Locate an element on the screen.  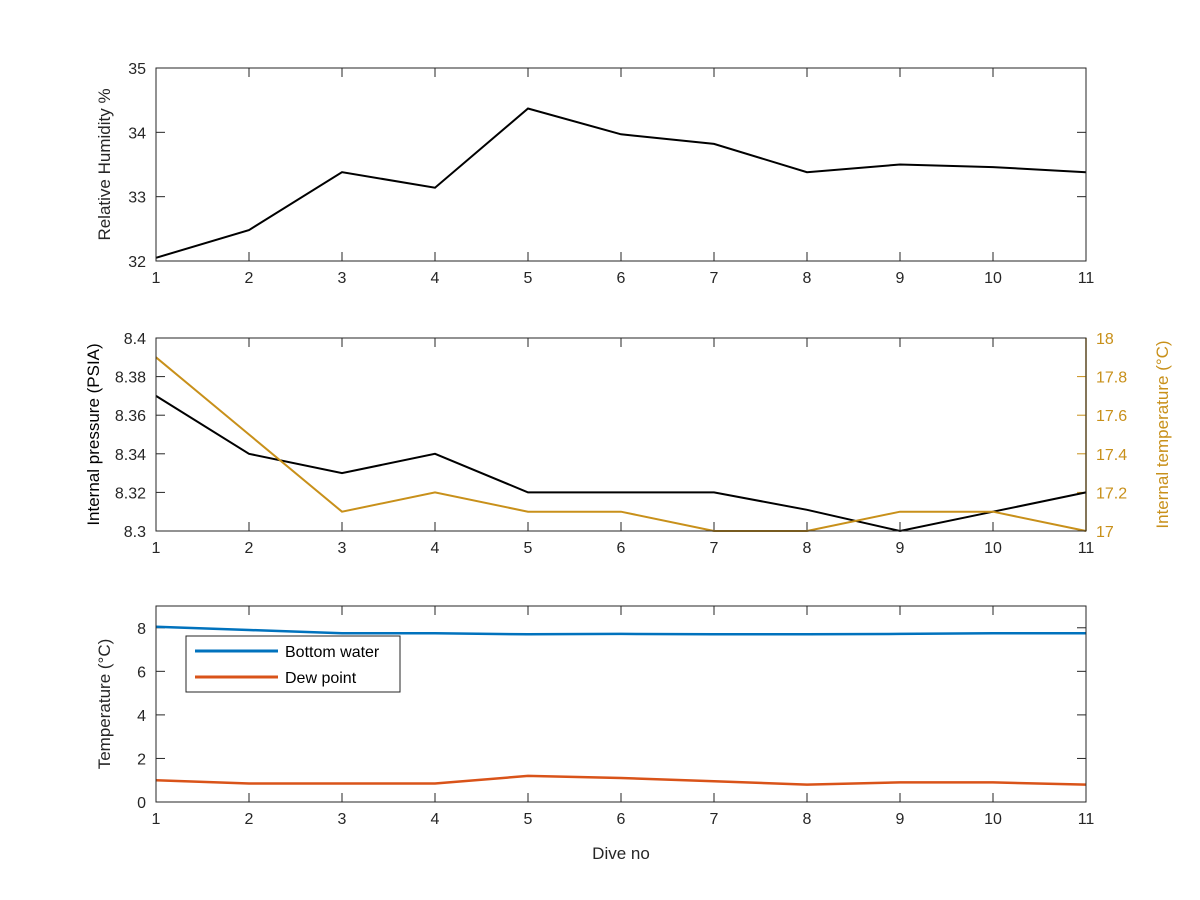
x-axis-label: Dive no is located at coordinates (621, 853).